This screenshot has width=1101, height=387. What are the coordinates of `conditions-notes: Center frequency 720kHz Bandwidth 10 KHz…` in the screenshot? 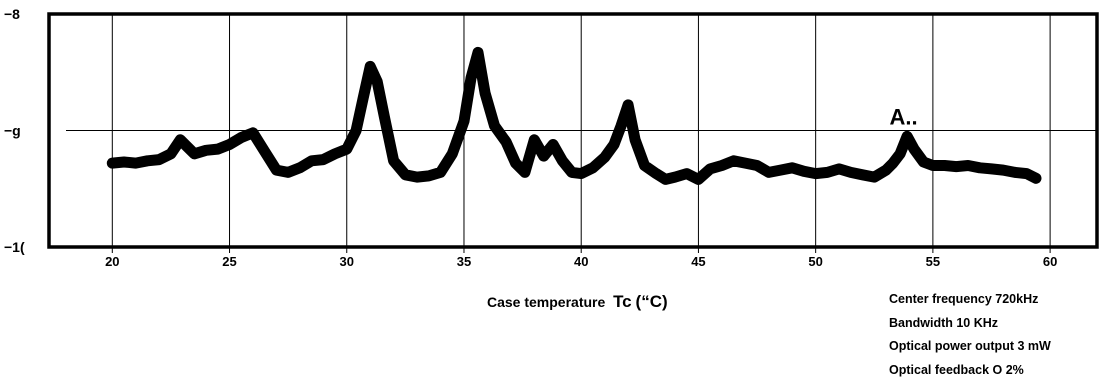 It's located at (970, 335).